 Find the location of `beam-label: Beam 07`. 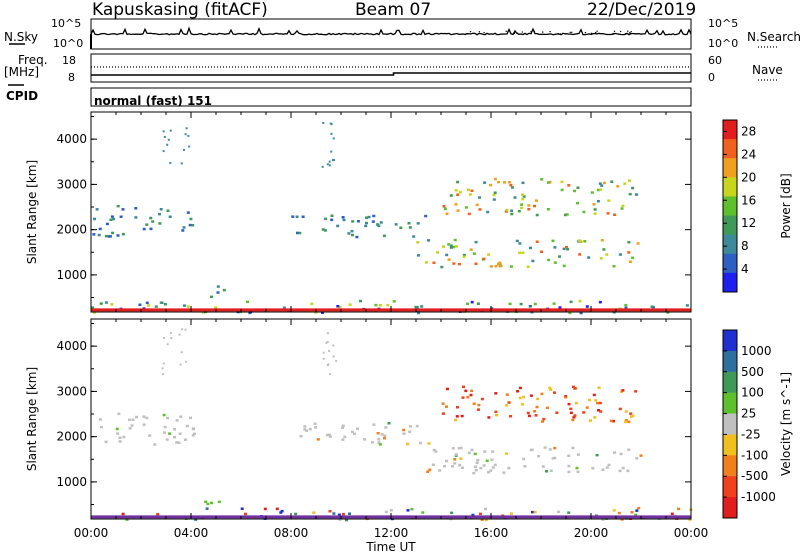

beam-label: Beam 07 is located at coordinates (393, 10).